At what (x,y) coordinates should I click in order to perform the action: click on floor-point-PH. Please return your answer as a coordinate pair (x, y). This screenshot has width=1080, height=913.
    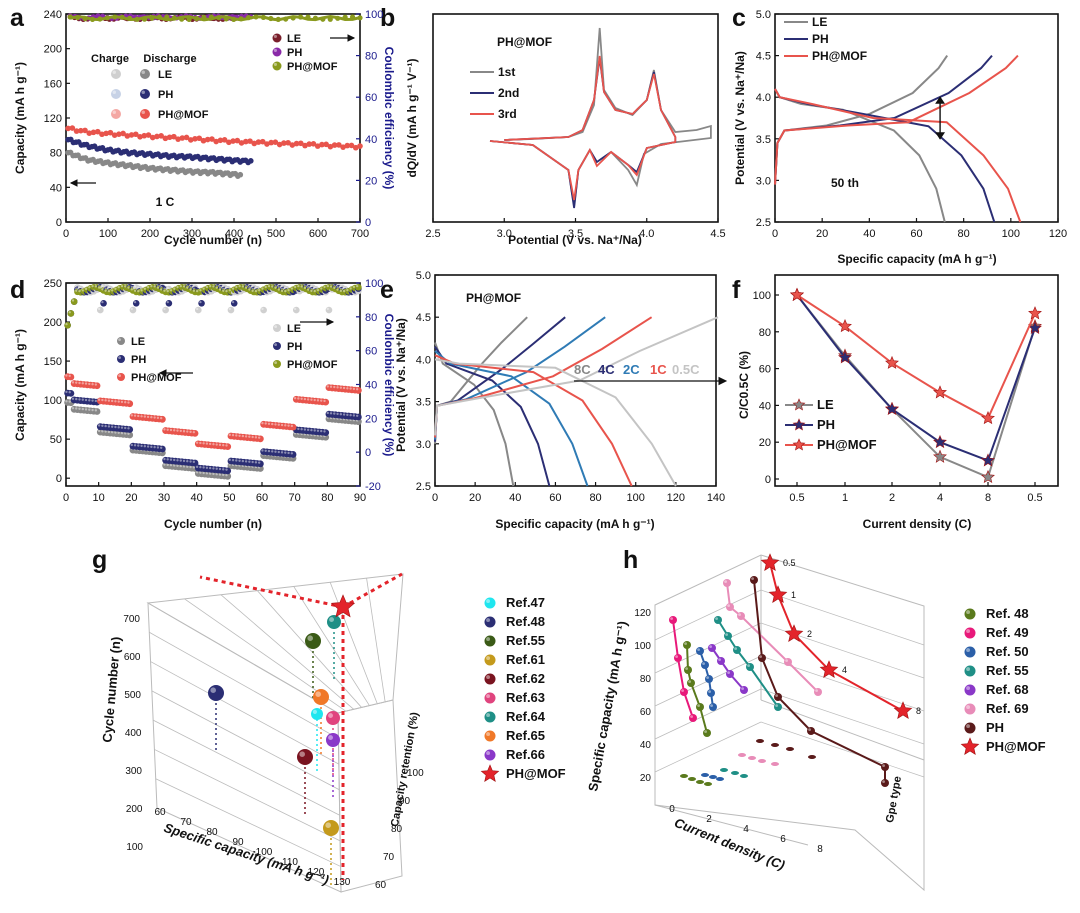
    Looking at the image, I should click on (760, 741).